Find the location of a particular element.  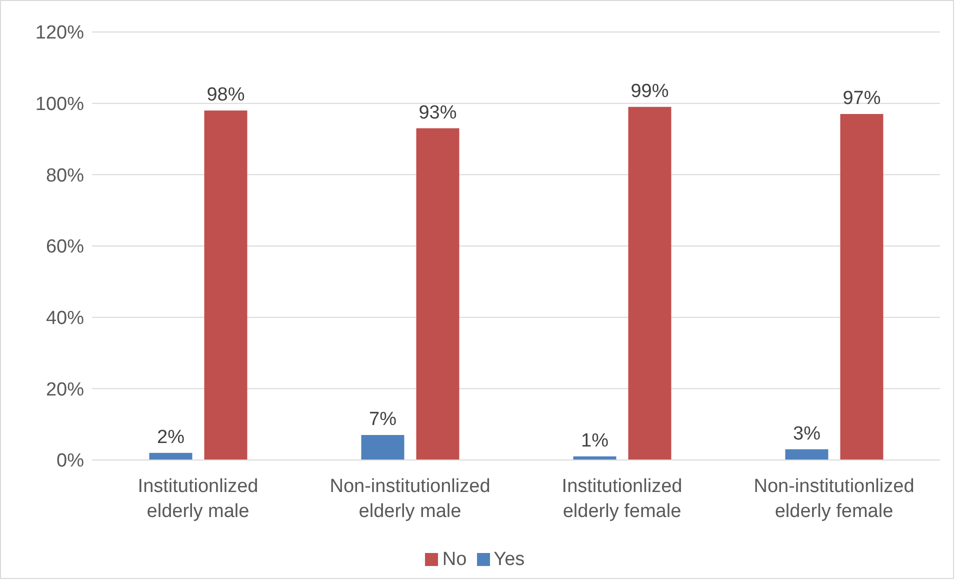

y-tick-label: 100% is located at coordinates (59, 105).